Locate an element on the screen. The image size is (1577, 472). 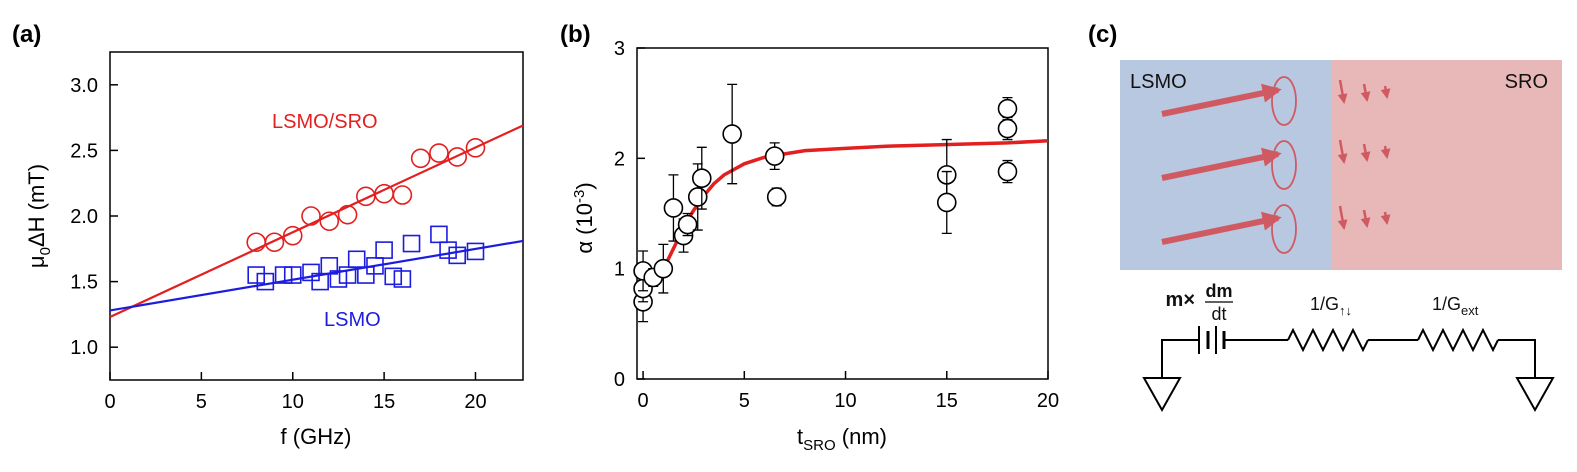
model-curve is located at coordinates (846, 208).